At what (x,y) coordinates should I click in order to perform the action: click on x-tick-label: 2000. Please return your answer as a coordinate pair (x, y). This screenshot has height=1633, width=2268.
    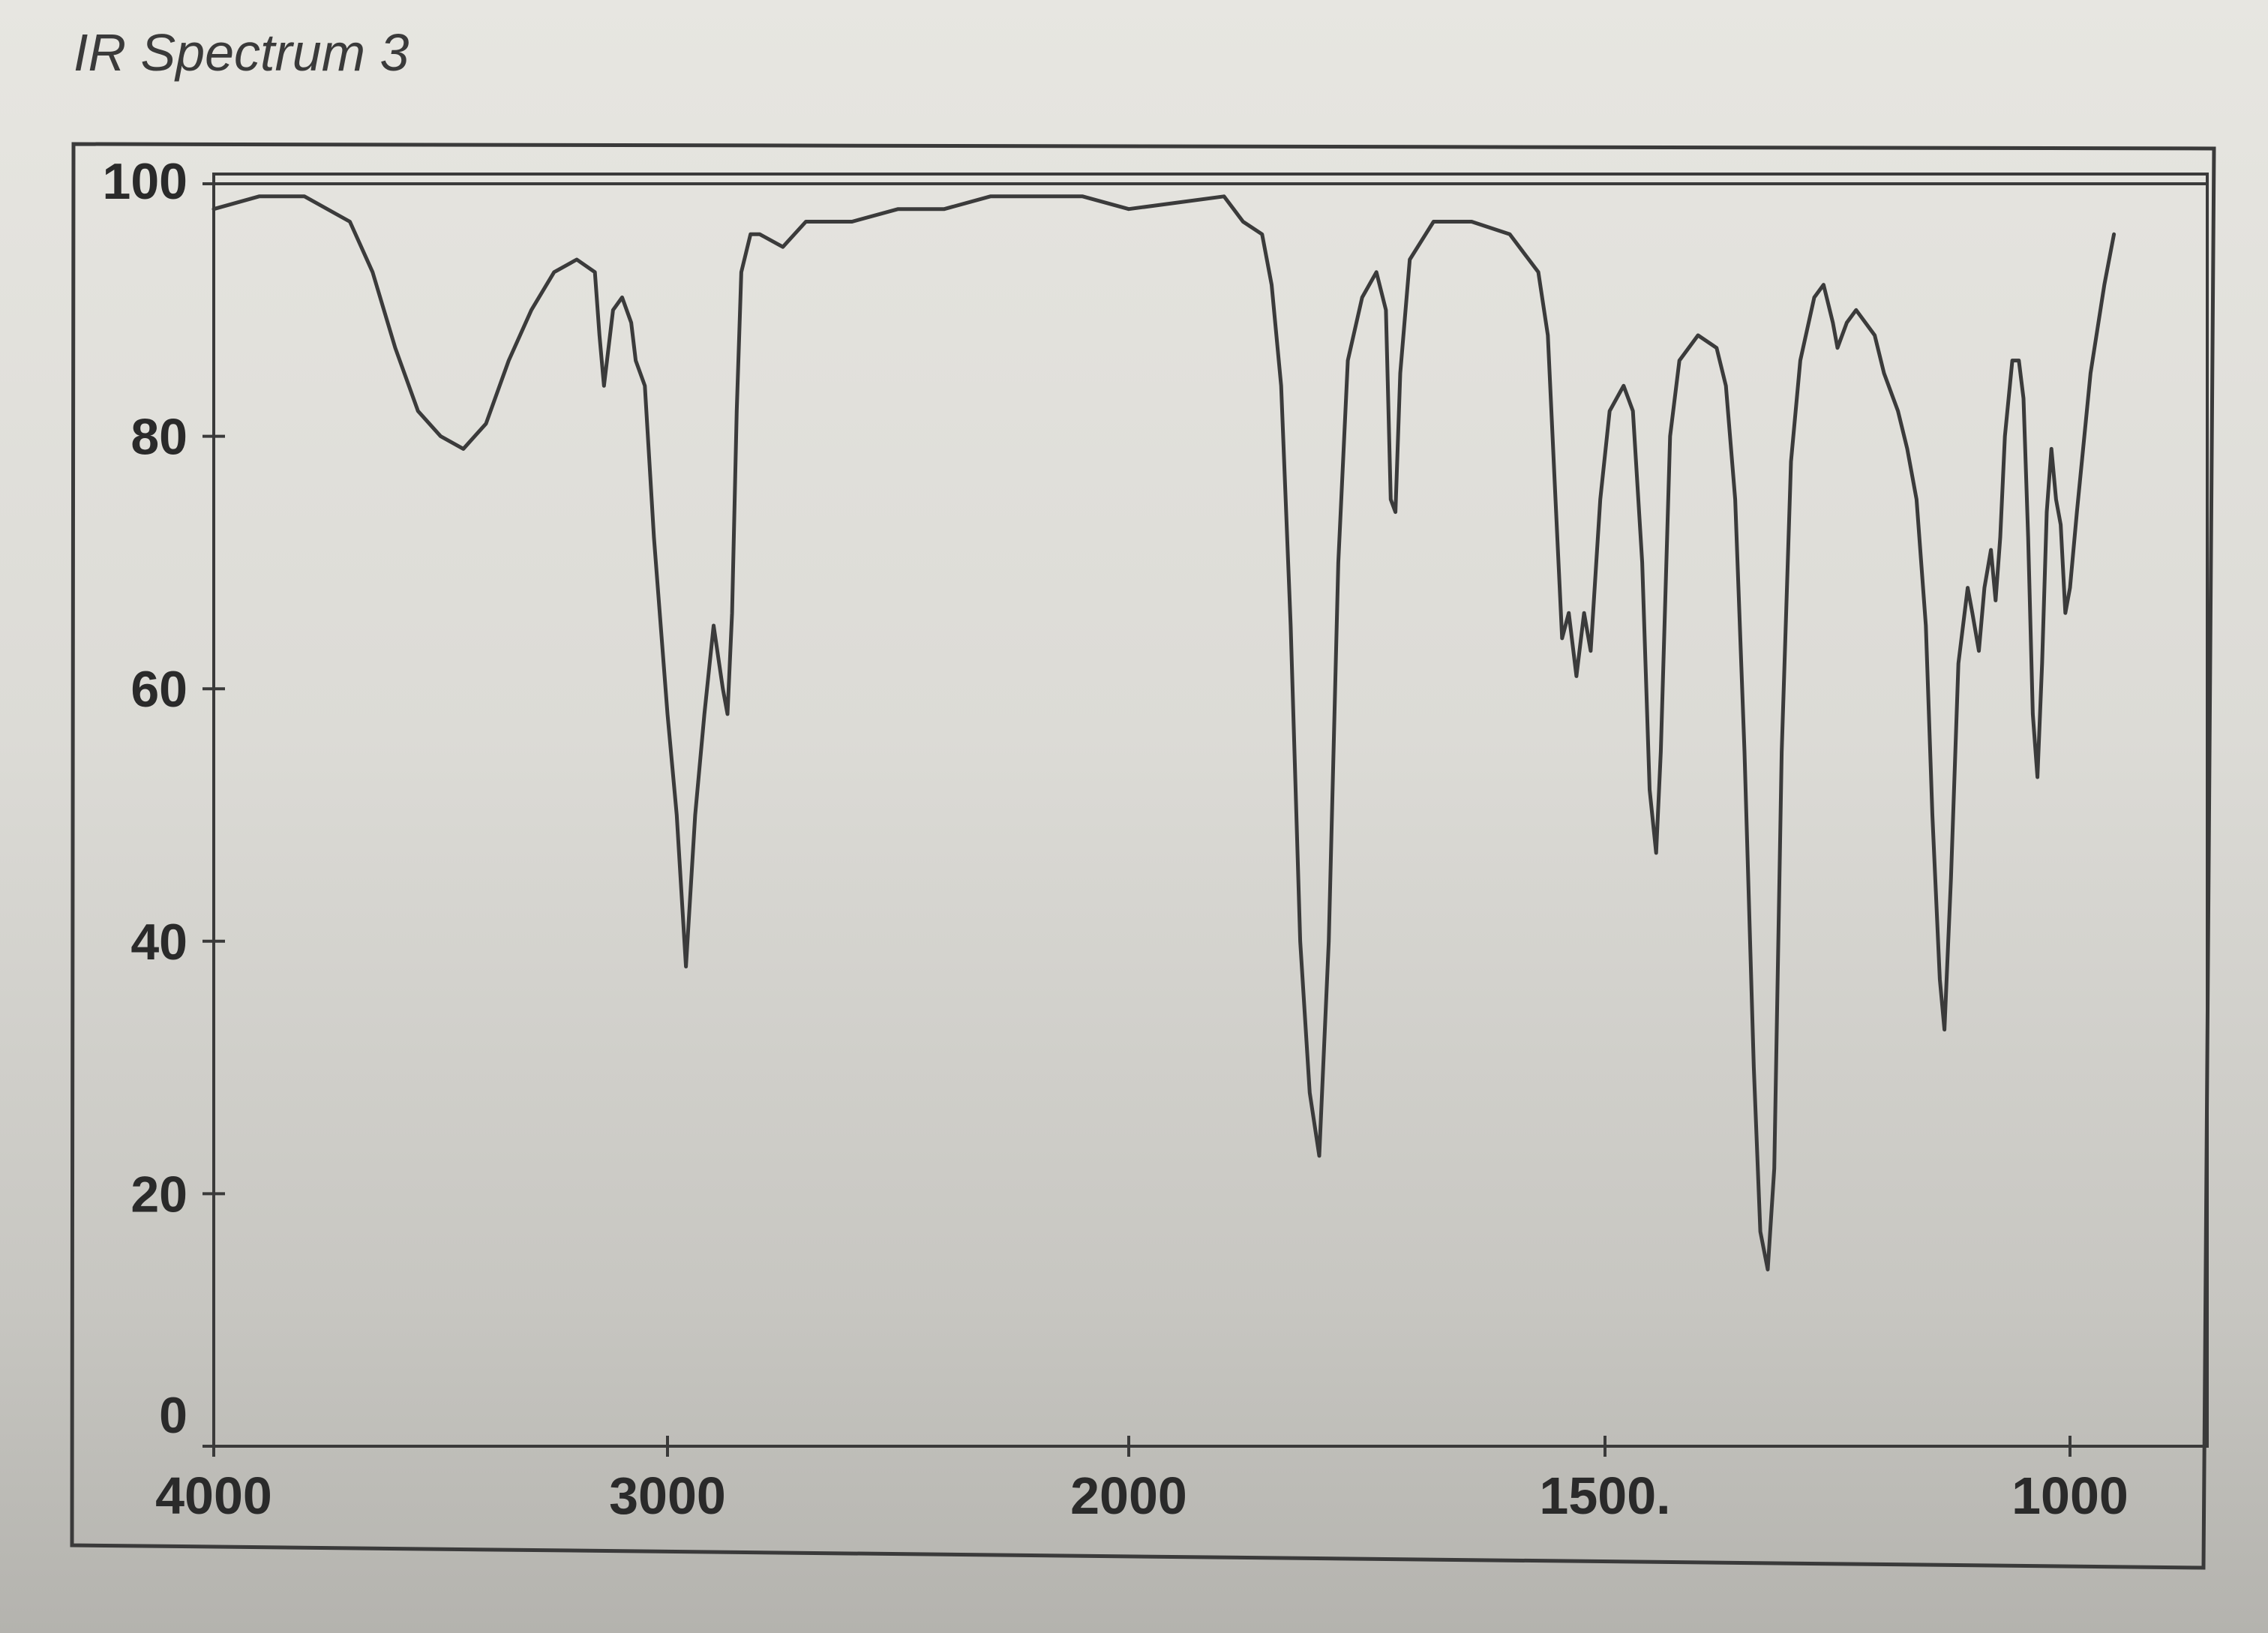
    Looking at the image, I should click on (1128, 1496).